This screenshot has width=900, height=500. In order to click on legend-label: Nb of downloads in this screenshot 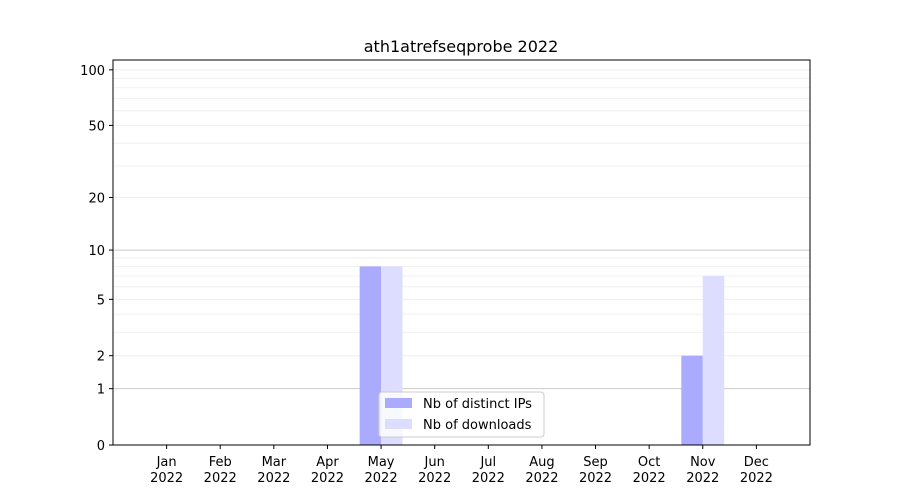, I will do `click(477, 425)`.